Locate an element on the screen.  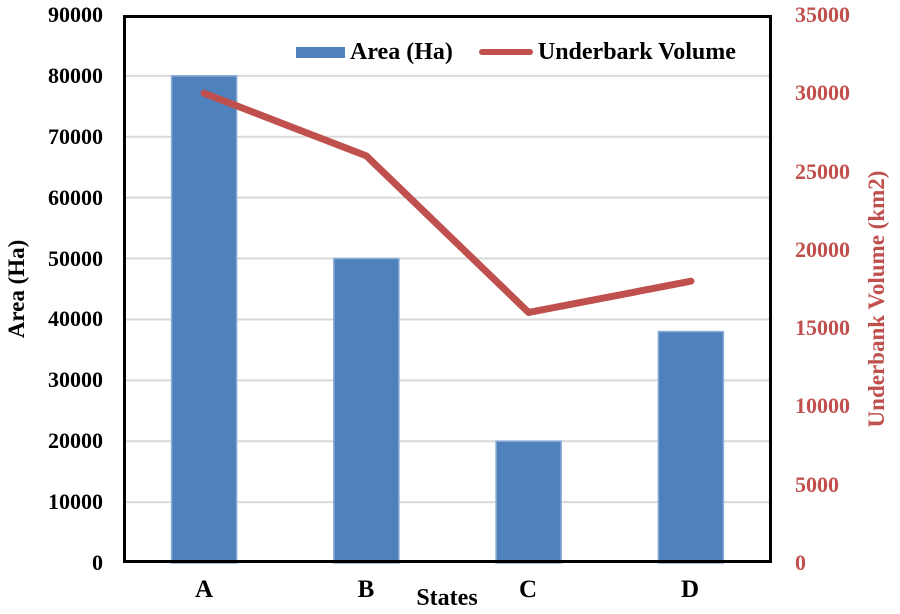
right-axis-tick-30000: 30000 is located at coordinates (822, 93).